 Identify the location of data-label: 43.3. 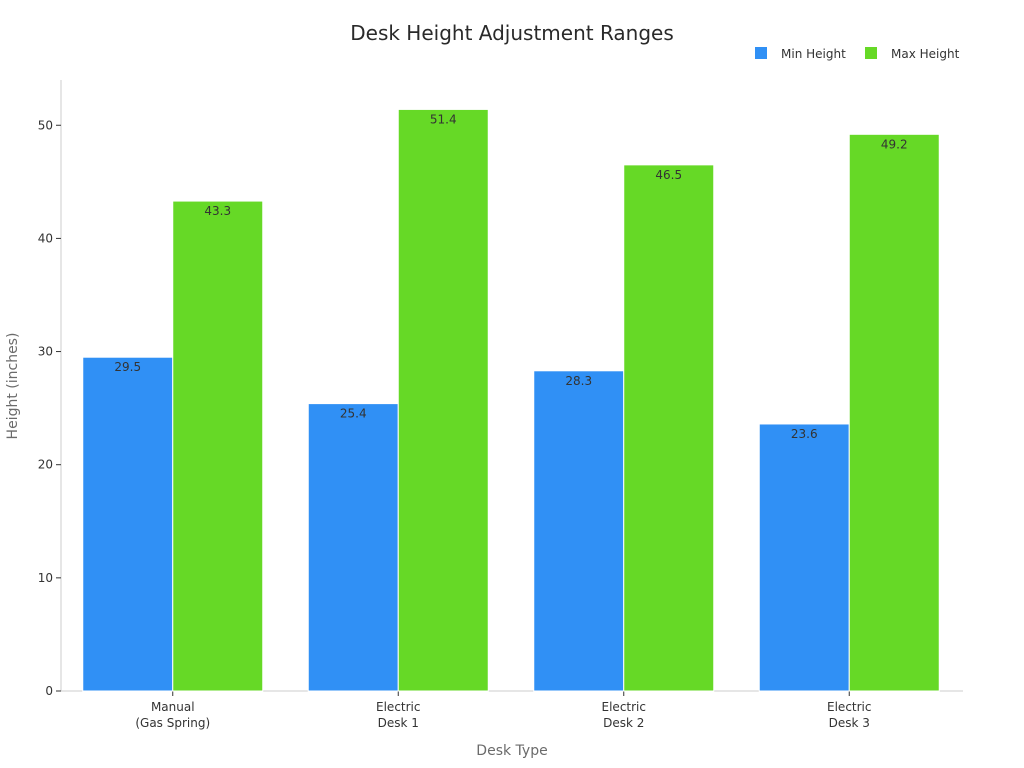
(217, 211).